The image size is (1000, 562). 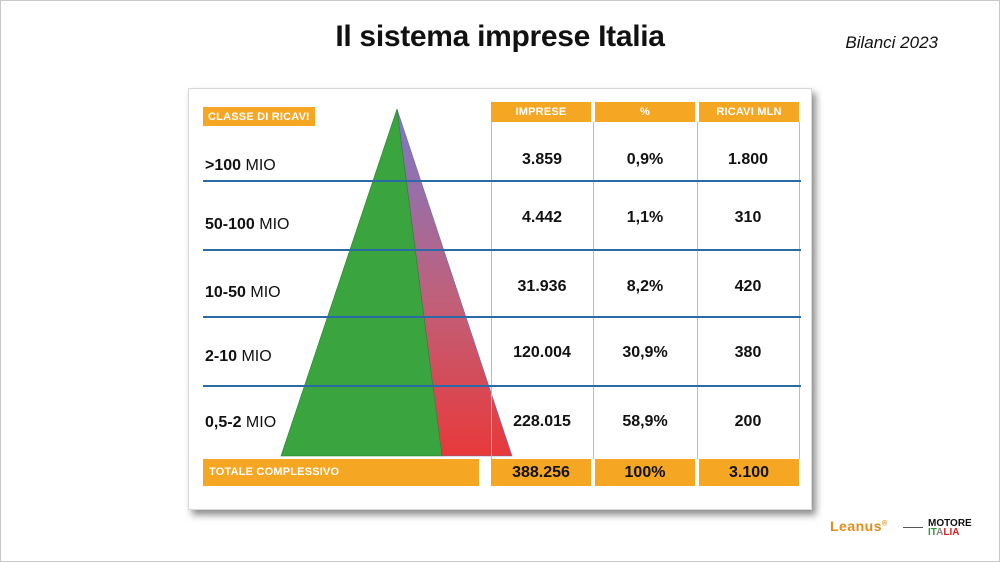 I want to click on cell-ricavi: 310, so click(x=748, y=217).